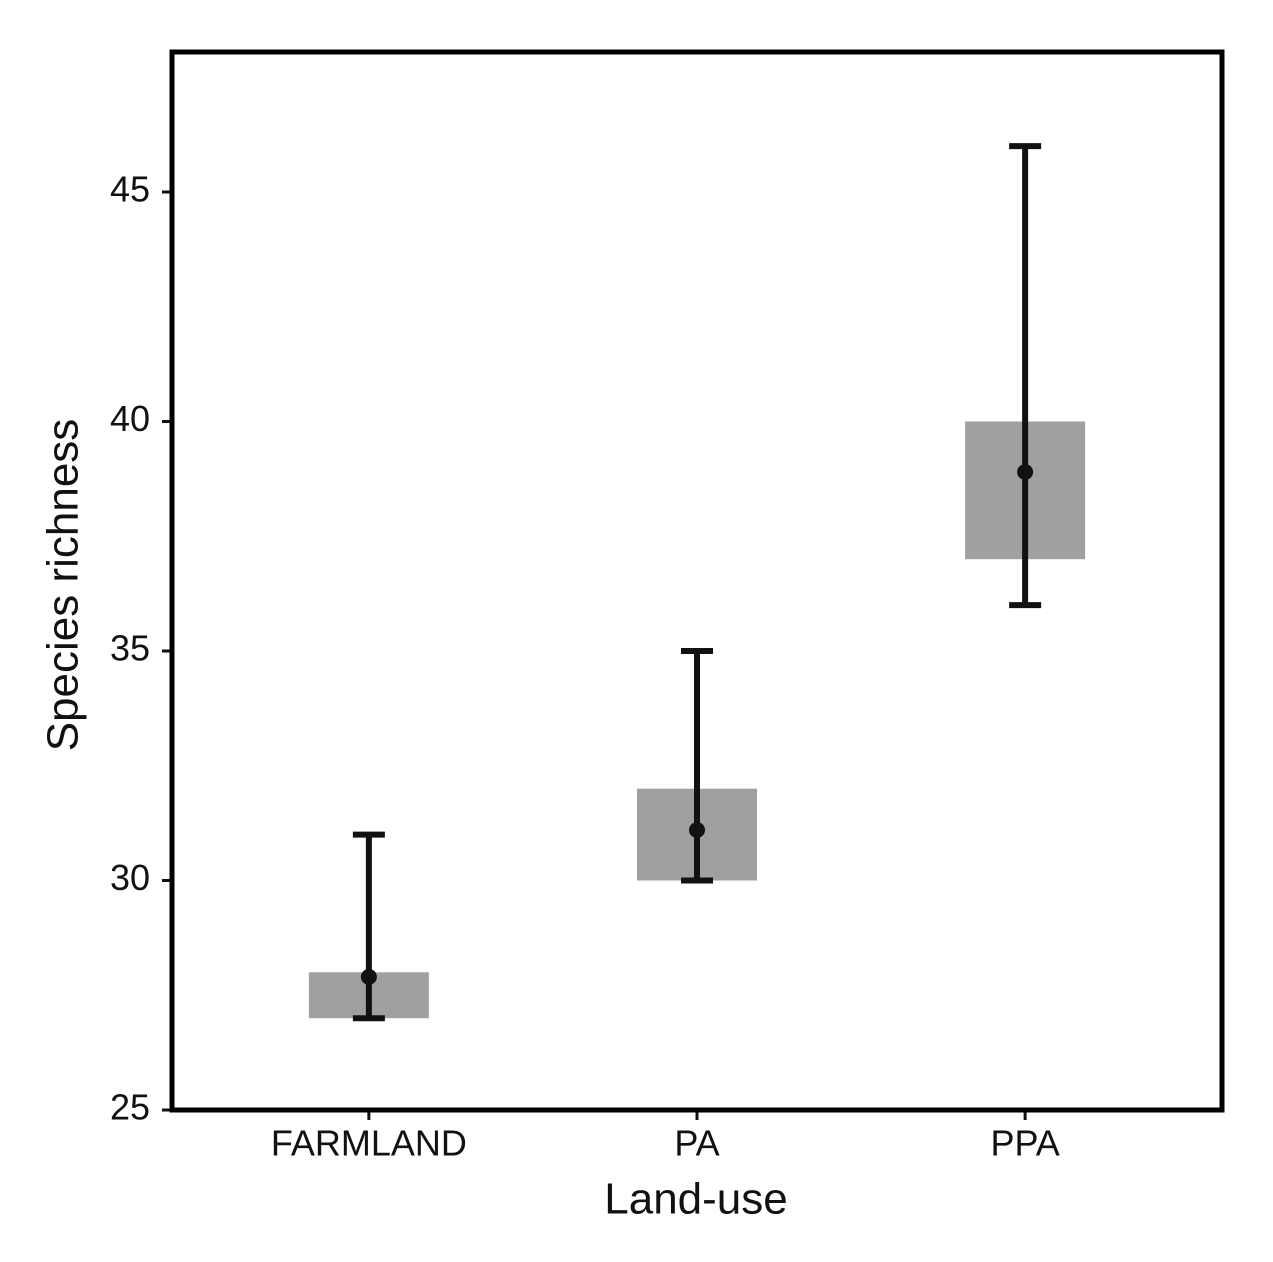 The width and height of the screenshot is (1273, 1262). I want to click on y-tick-label: 40, so click(130, 418).